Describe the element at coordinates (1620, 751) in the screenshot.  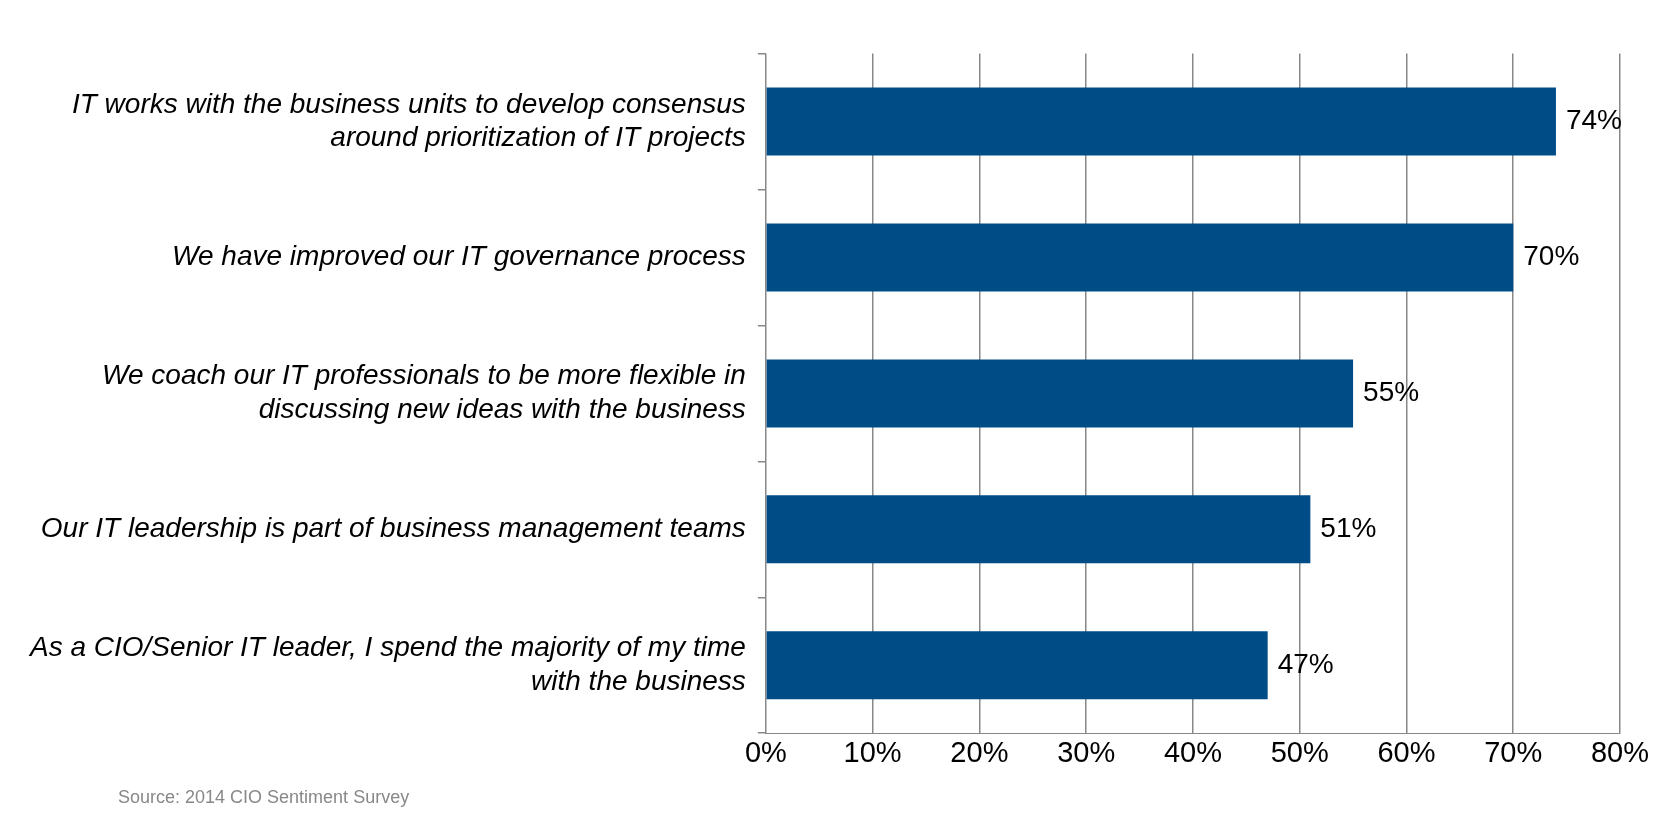
I see `x-tick-label: 80%` at that location.